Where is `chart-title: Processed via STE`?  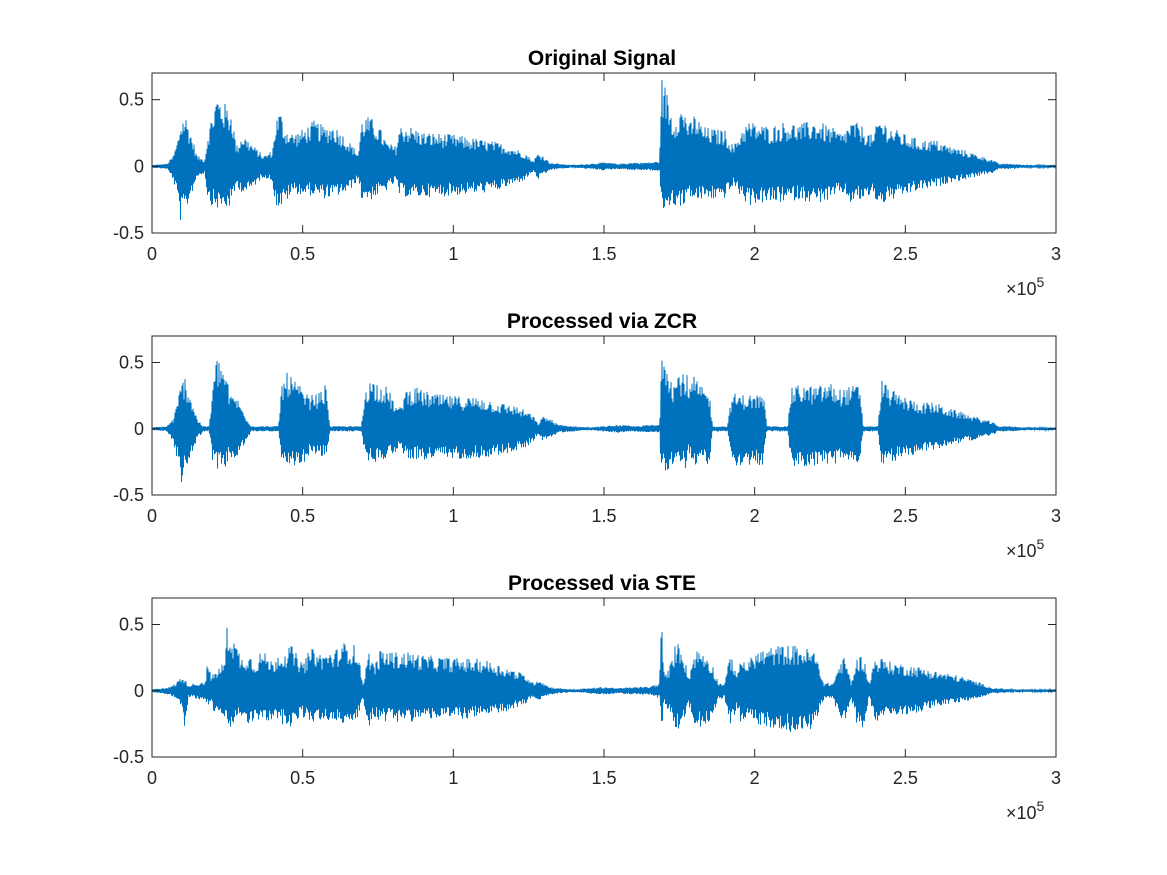
chart-title: Processed via STE is located at coordinates (602, 583).